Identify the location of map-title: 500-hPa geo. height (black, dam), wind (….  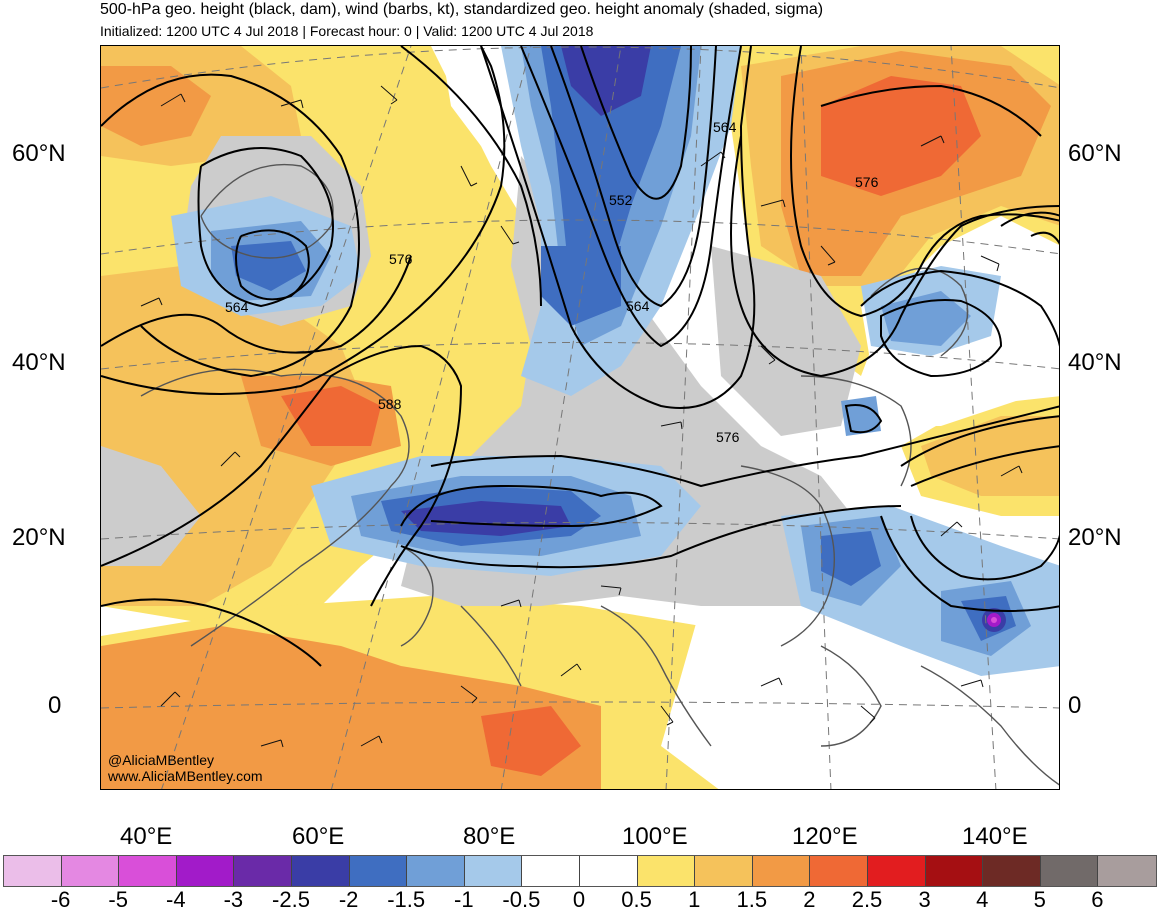
(462, 9).